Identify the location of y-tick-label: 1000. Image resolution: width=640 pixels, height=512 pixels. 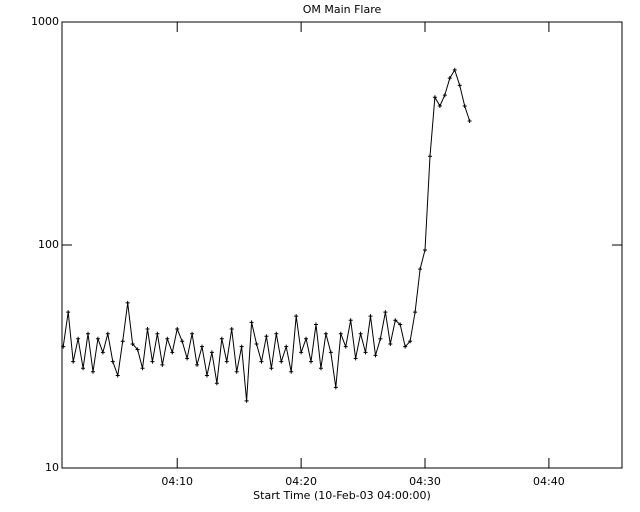
(45, 21).